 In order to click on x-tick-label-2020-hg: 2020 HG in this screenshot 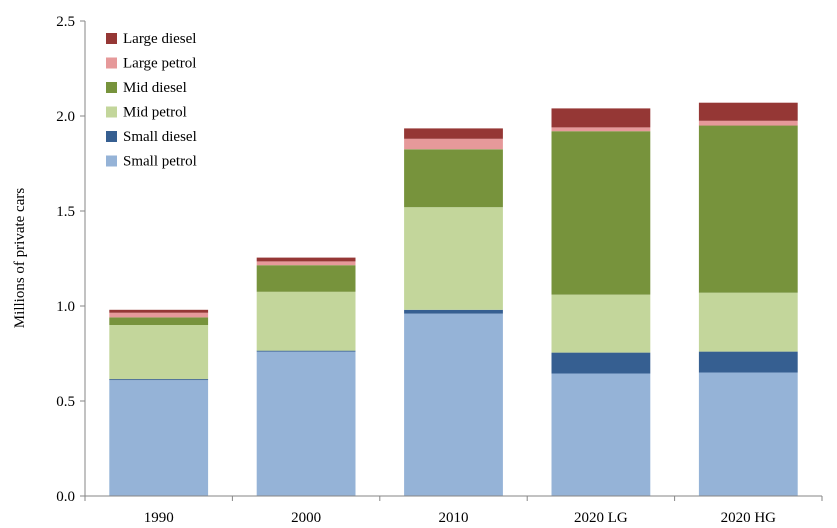, I will do `click(749, 518)`.